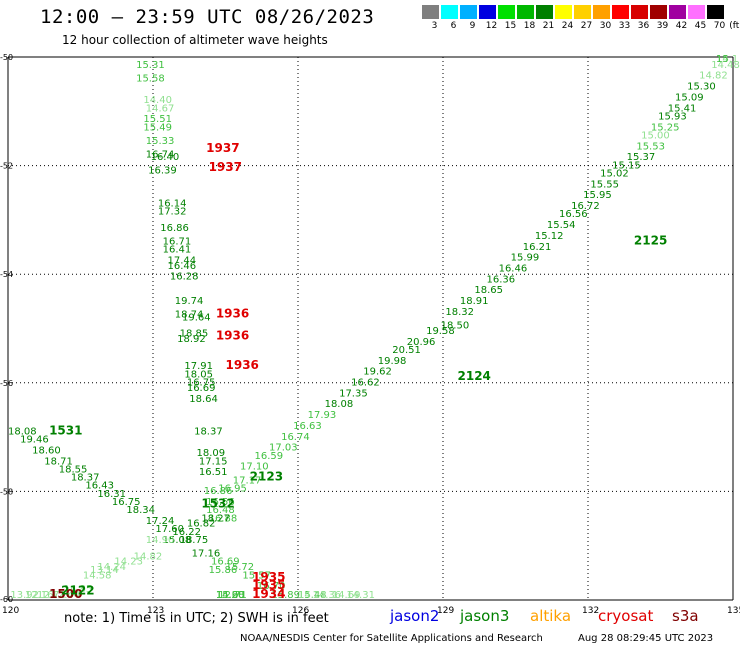 The width and height of the screenshot is (740, 650). I want to click on swh-value: 14.67, so click(160, 108).